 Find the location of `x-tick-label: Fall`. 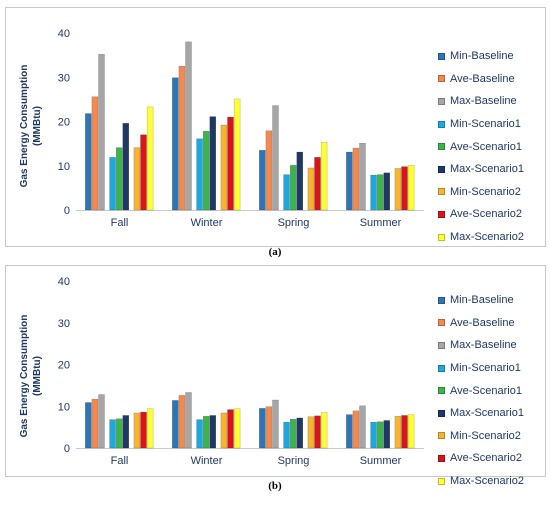

x-tick-label: Fall is located at coordinates (120, 223).